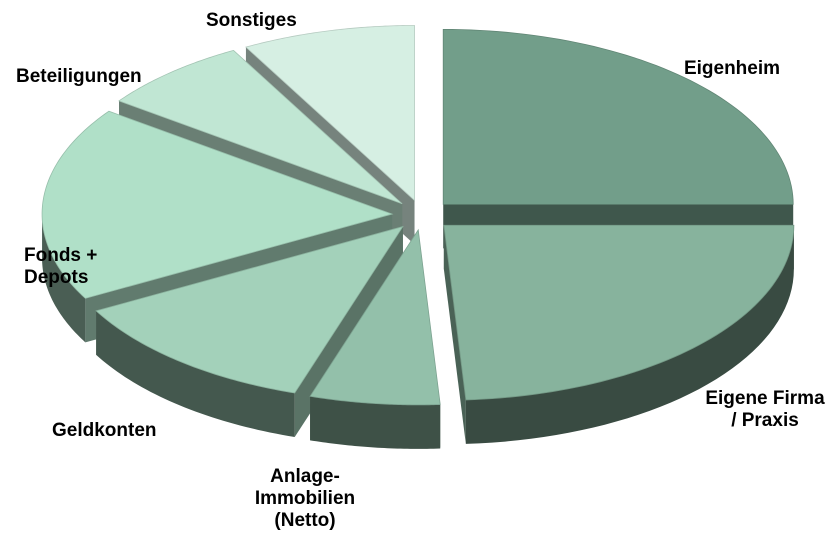 This screenshot has height=538, width=840. I want to click on pie-slice-top-beteiligungen, so click(260, 127).